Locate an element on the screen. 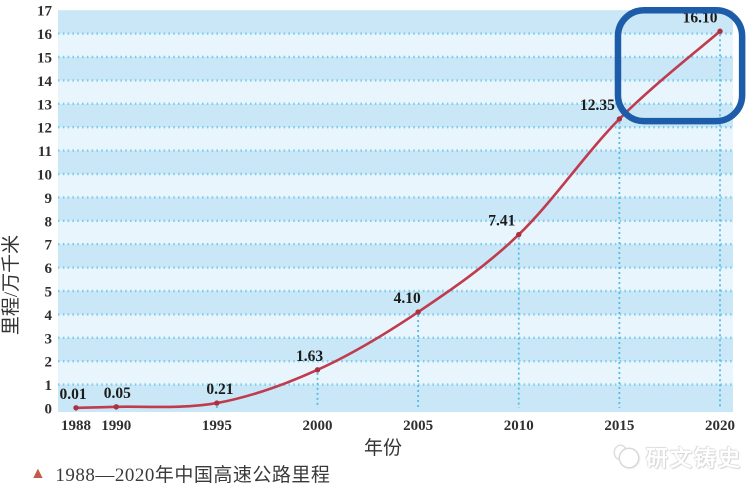 This screenshot has width=751, height=489. data-point-label: 4.10 is located at coordinates (407, 298).